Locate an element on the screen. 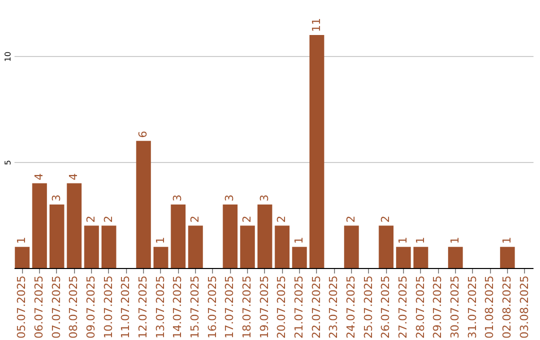 The width and height of the screenshot is (540, 340). x-tick-label: 30.07.2025 is located at coordinates (455, 307).